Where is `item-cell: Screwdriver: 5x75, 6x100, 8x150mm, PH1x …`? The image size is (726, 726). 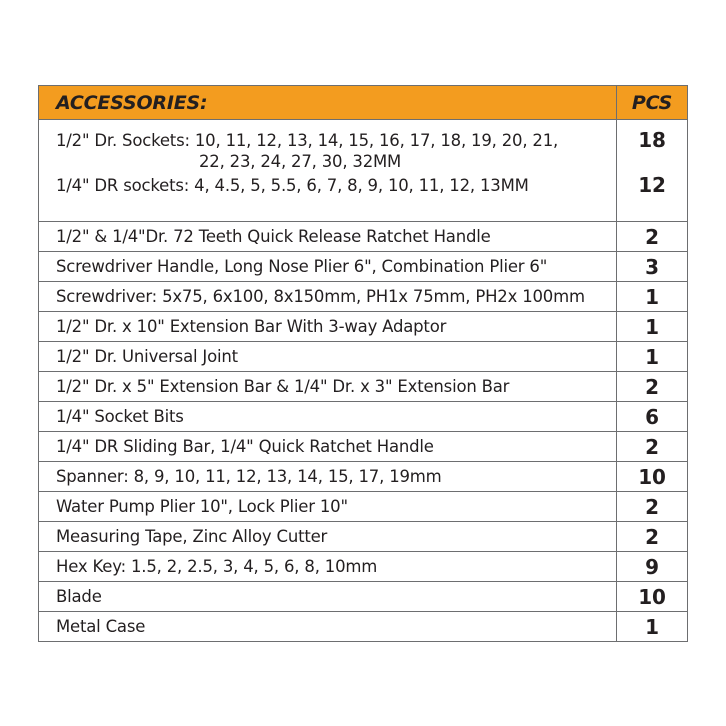 item-cell: Screwdriver: 5x75, 6x100, 8x150mm, PH1x … is located at coordinates (327, 296).